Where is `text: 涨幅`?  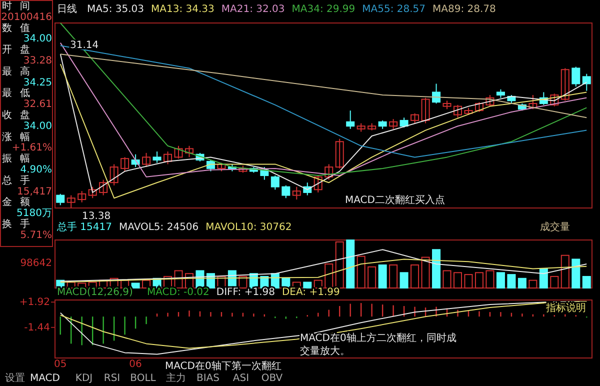
text: 涨幅 is located at coordinates (20, 136).